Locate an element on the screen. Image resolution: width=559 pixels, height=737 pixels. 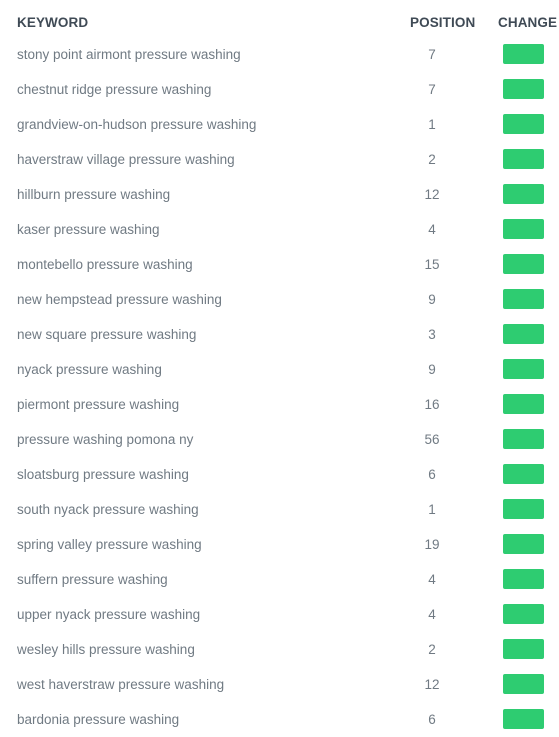
keyword-cell: new square pressure washing is located at coordinates (107, 334).